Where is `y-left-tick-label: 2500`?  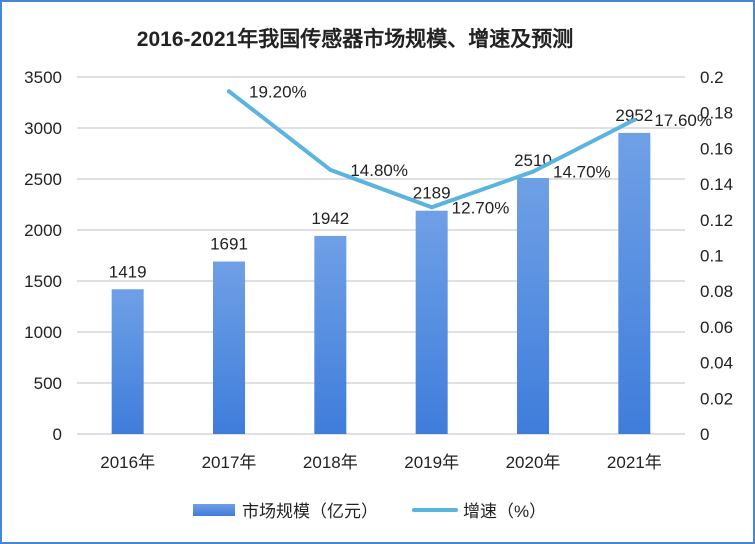 y-left-tick-label: 2500 is located at coordinates (43, 179).